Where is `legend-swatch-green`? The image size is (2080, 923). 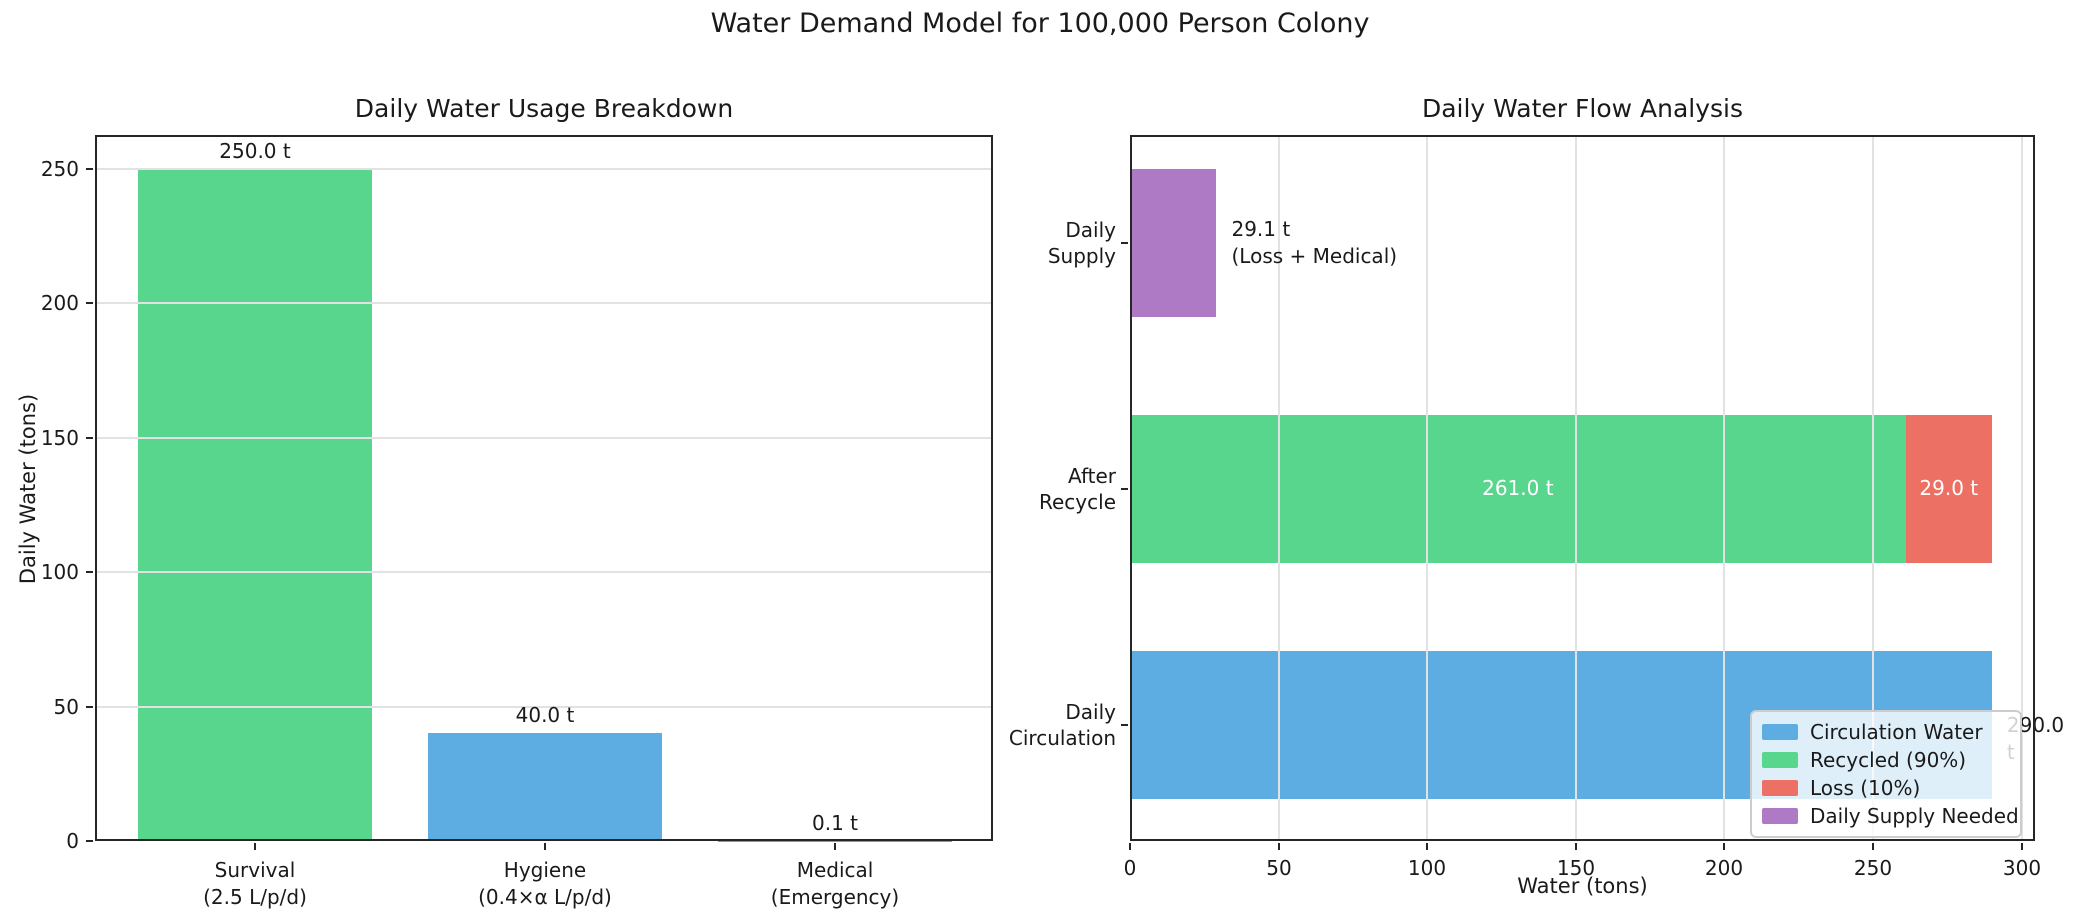 legend-swatch-green is located at coordinates (1780, 760).